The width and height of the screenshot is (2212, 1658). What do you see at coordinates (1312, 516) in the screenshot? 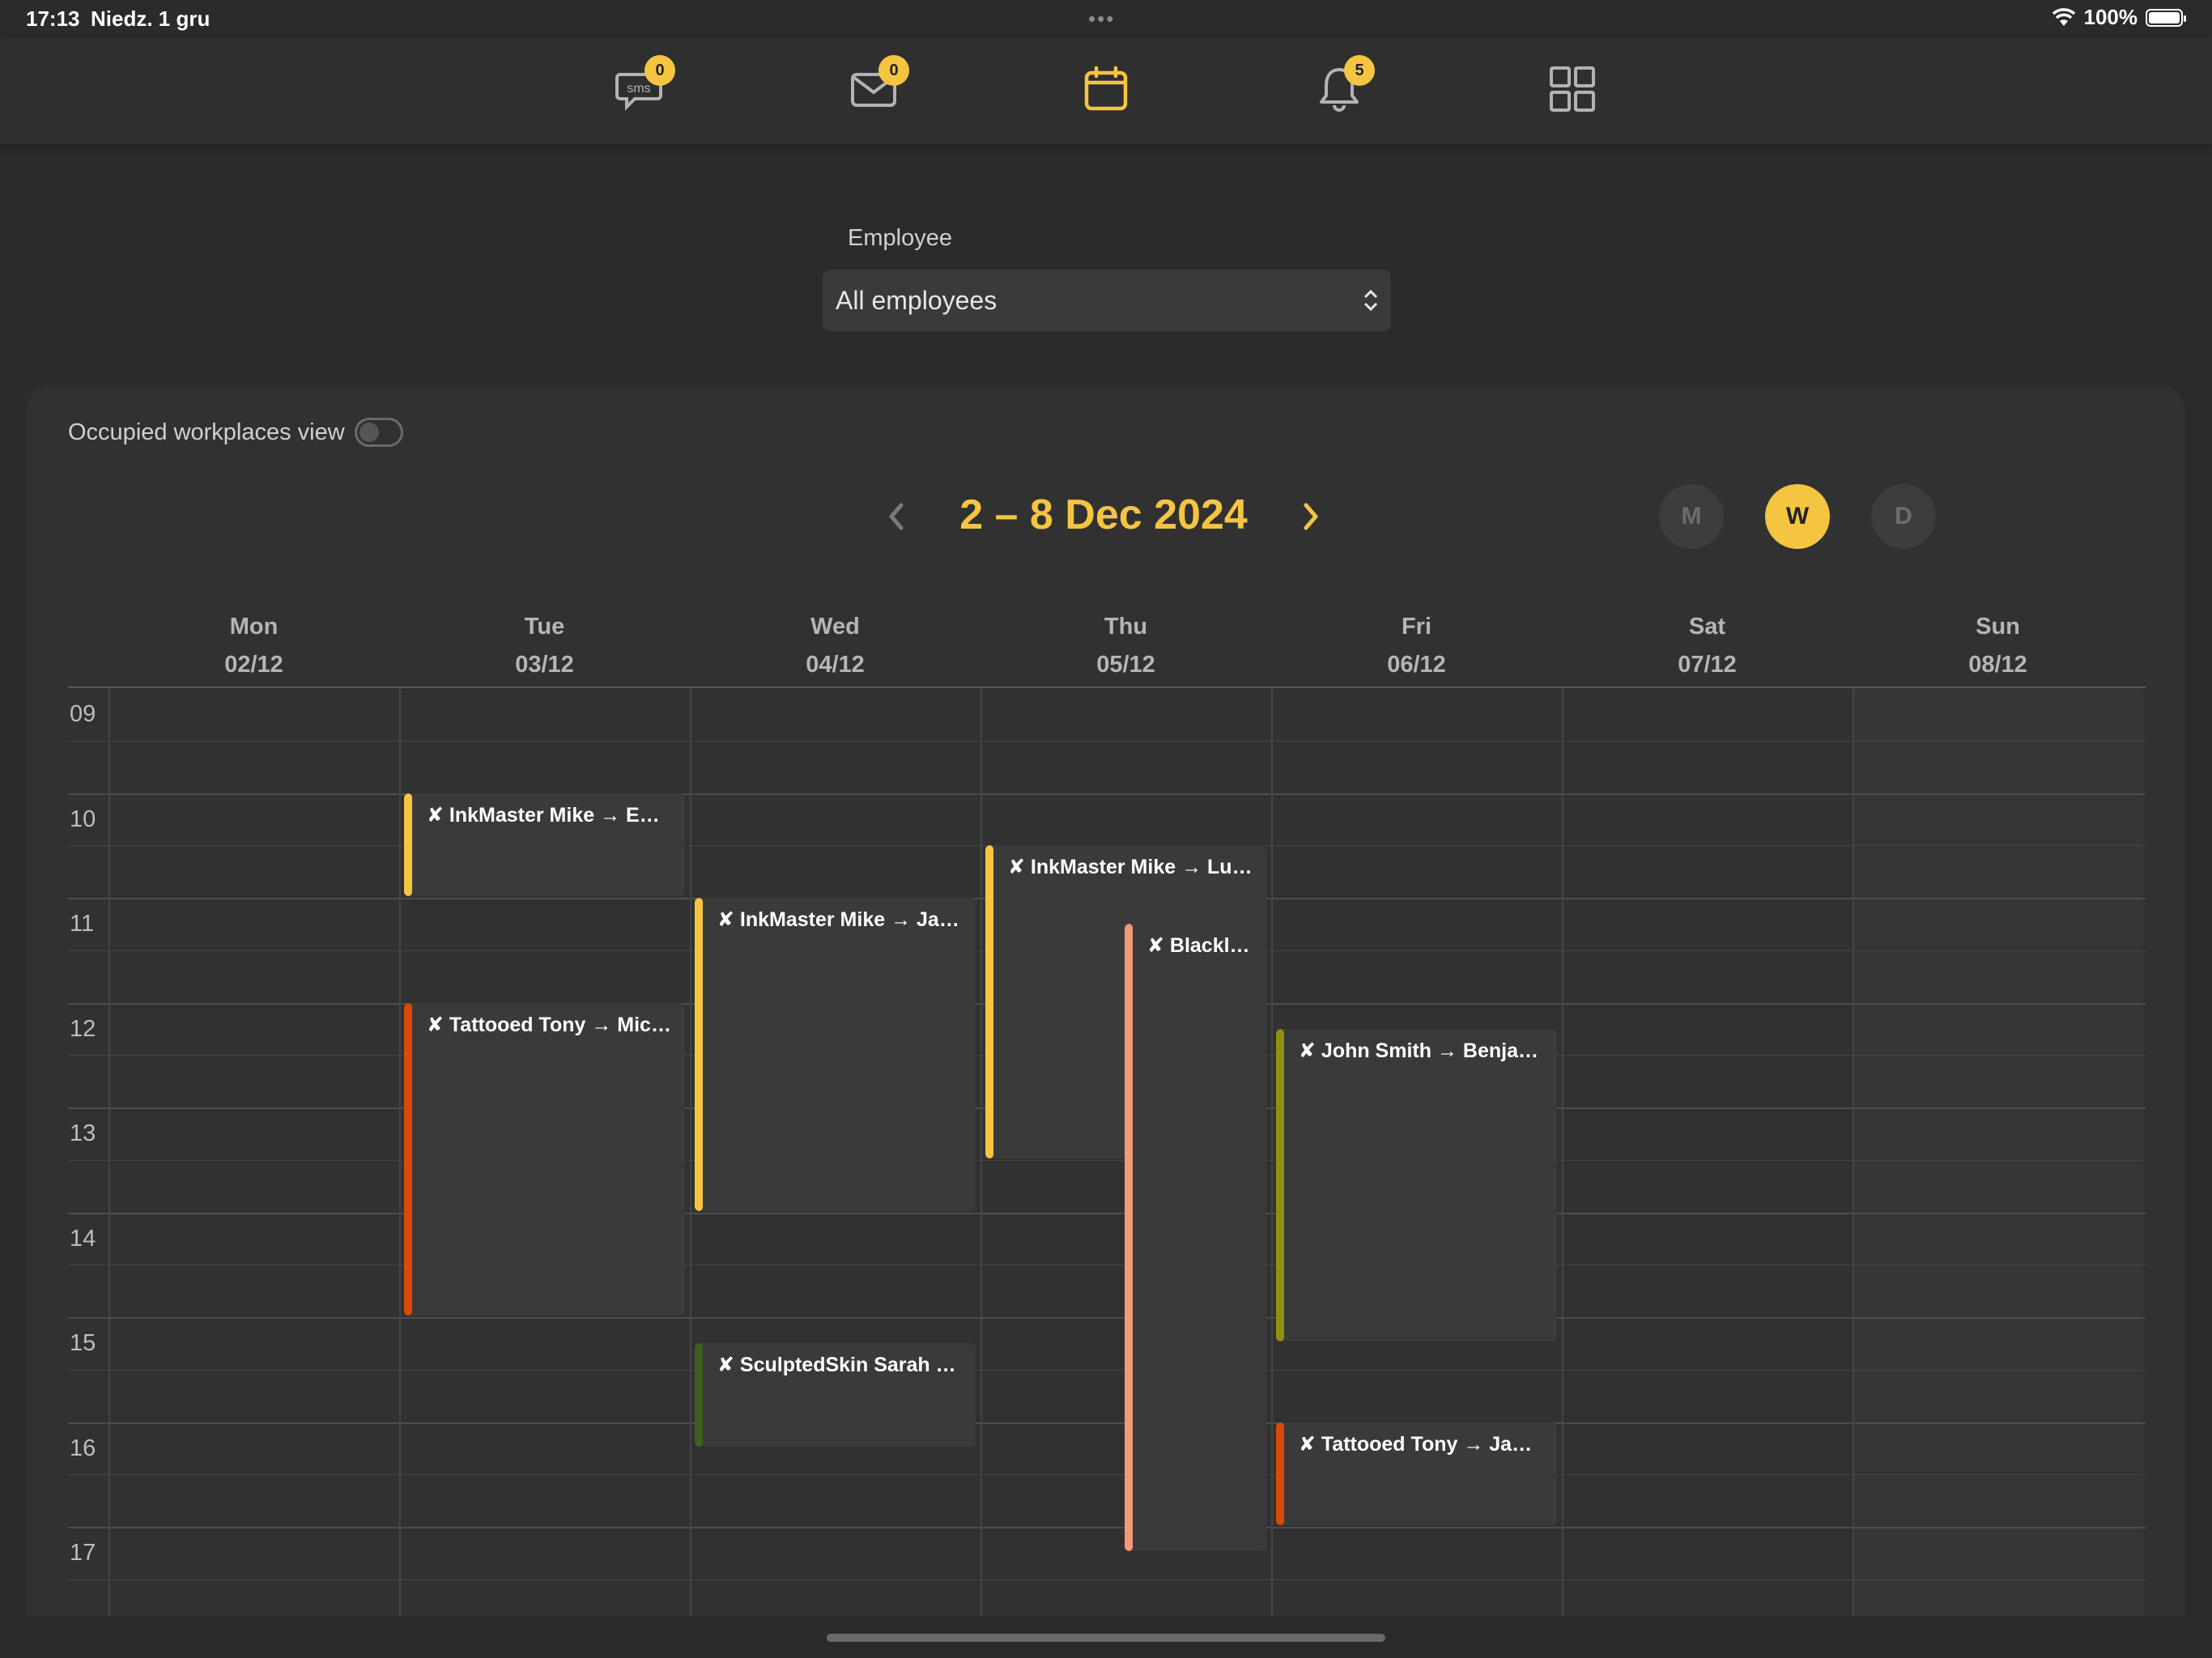
I see `chevron-right-icon` at bounding box center [1312, 516].